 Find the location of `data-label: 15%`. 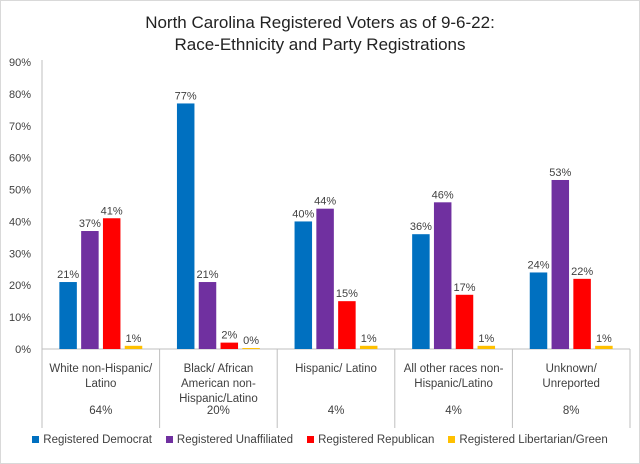

data-label: 15% is located at coordinates (347, 294).